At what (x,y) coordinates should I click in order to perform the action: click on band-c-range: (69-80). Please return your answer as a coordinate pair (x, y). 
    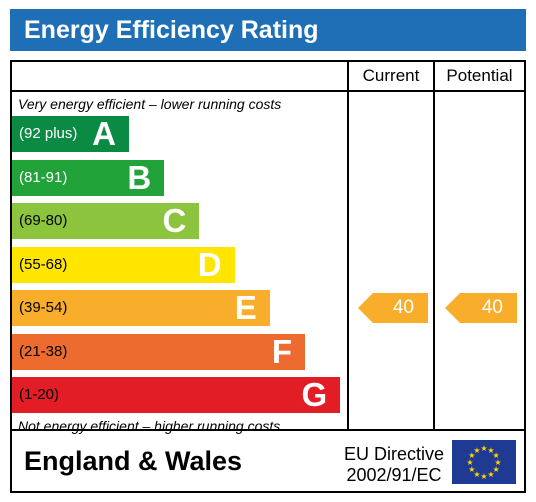
    Looking at the image, I should click on (43, 220).